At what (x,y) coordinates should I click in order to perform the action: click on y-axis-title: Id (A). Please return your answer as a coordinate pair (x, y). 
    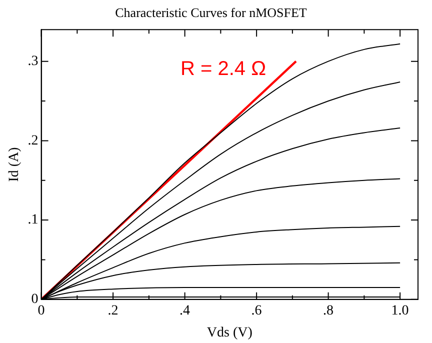
    Looking at the image, I should click on (14, 164).